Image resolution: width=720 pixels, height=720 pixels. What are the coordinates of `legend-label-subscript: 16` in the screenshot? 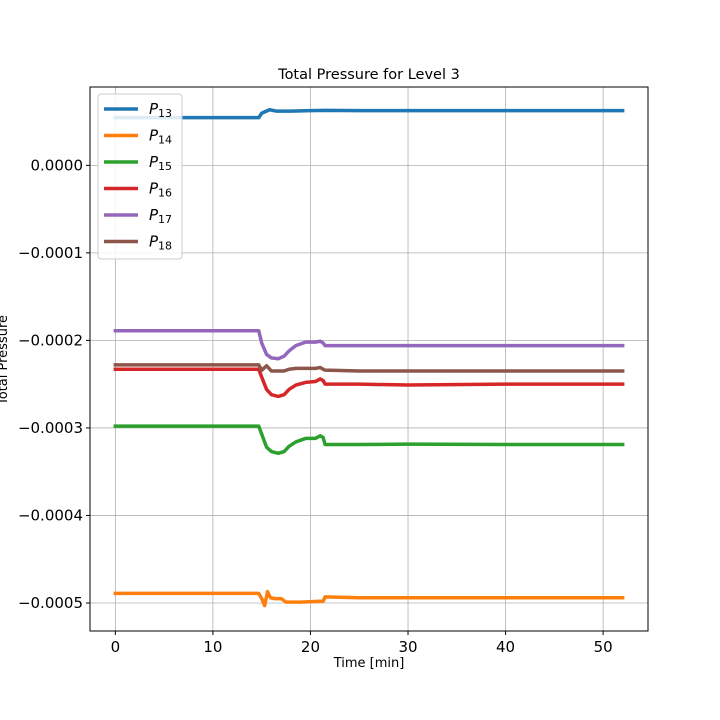 It's located at (165, 193).